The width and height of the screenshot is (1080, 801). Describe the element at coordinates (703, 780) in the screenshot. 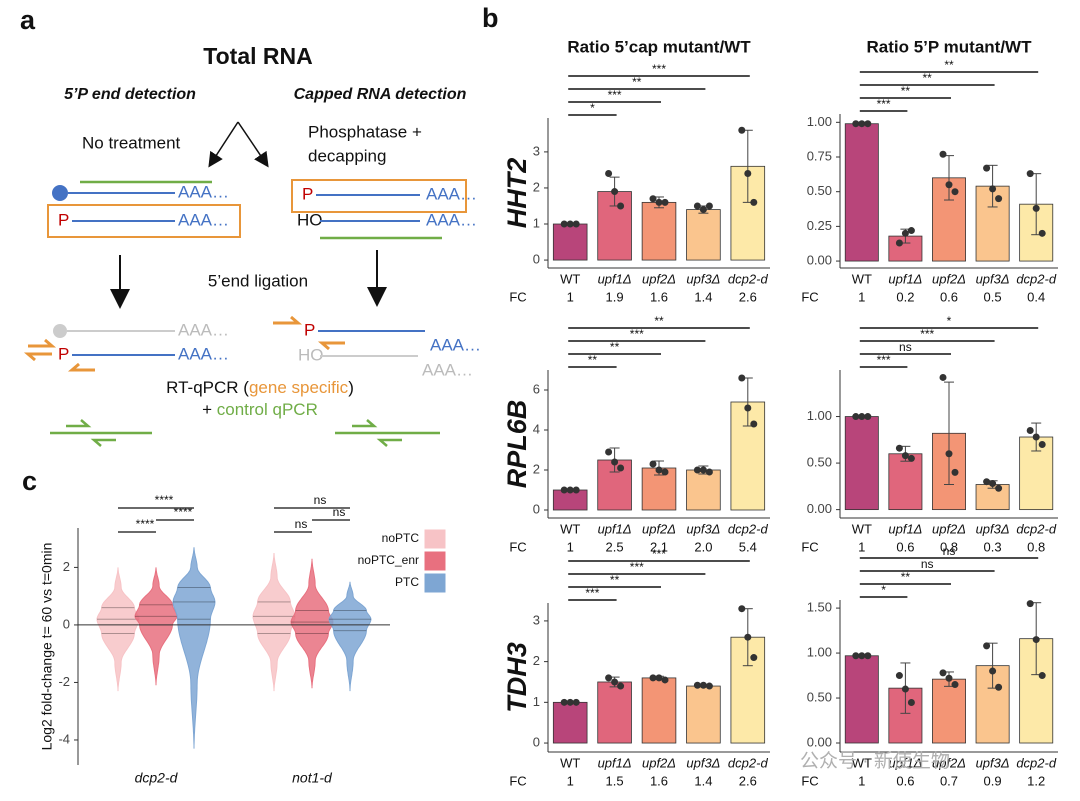

I see `value-label: 1.4` at that location.